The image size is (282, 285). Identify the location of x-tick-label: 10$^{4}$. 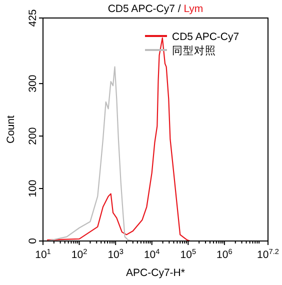
(152, 253).